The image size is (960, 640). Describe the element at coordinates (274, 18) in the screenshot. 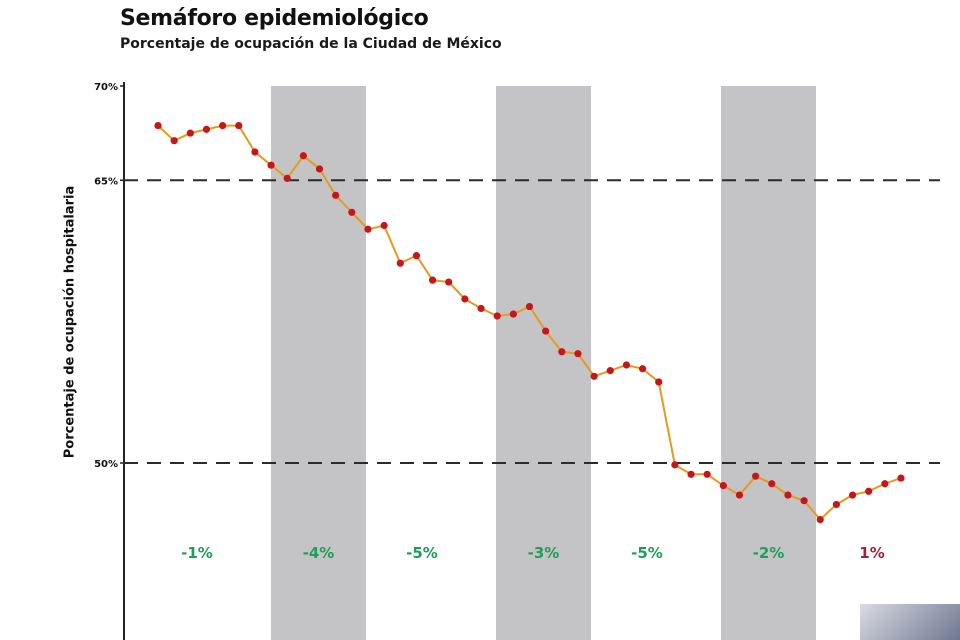

I see `chart-title: Semáforo epidemiológico` at that location.